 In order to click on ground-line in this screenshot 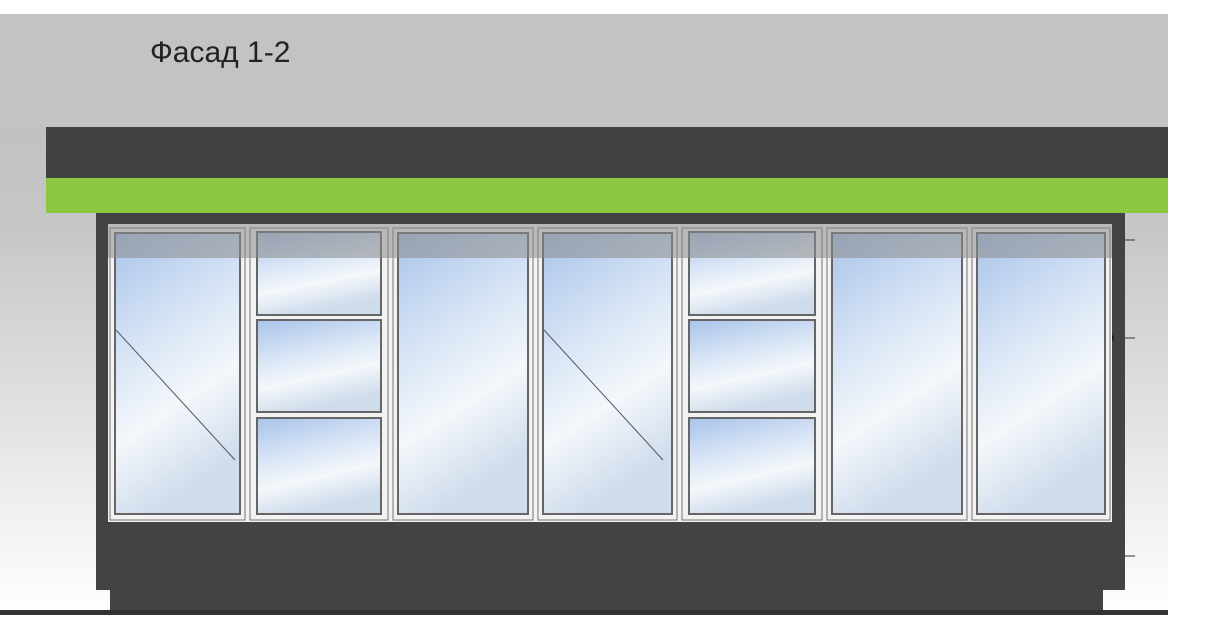, I will do `click(584, 612)`.